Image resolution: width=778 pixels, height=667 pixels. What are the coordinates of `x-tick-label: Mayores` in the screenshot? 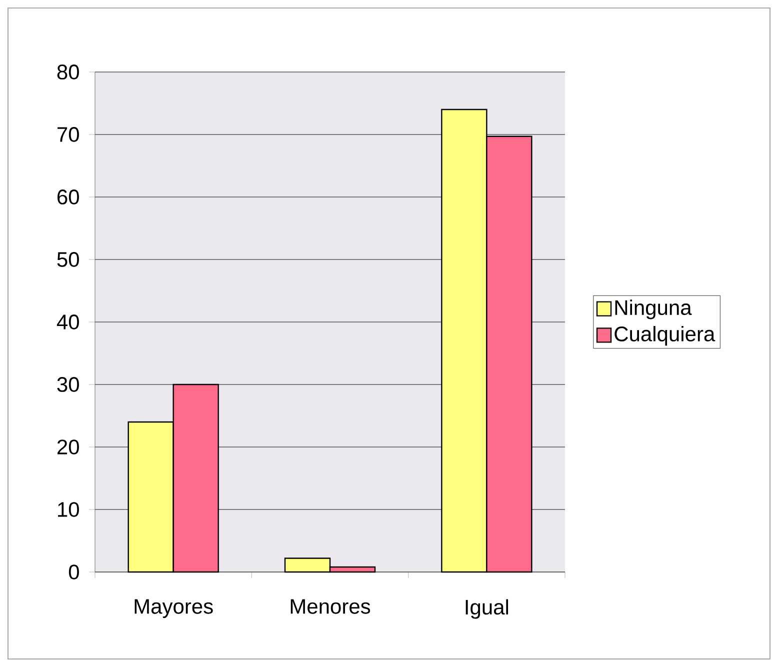 It's located at (173, 608).